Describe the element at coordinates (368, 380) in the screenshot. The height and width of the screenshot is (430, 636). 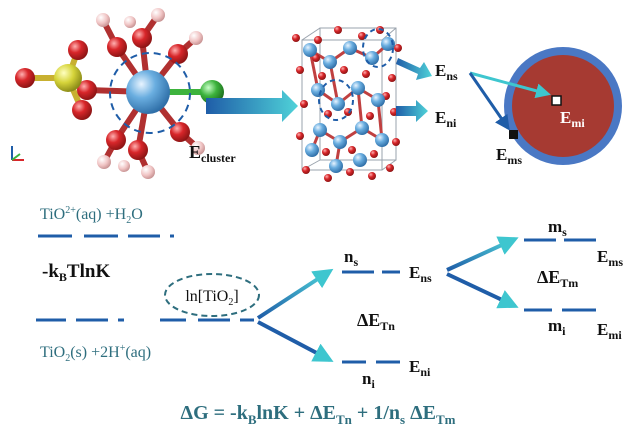
I see `ni-label: ni` at that location.